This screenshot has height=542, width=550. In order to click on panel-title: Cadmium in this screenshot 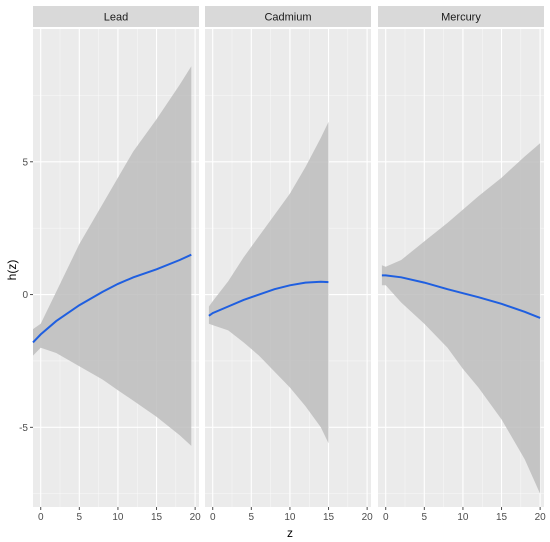, I will do `click(287, 18)`.